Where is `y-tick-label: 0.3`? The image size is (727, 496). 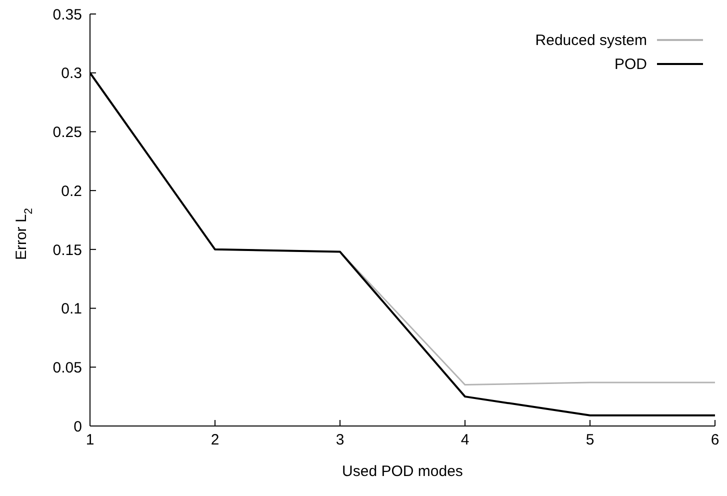
y-tick-label: 0.3 is located at coordinates (71, 73).